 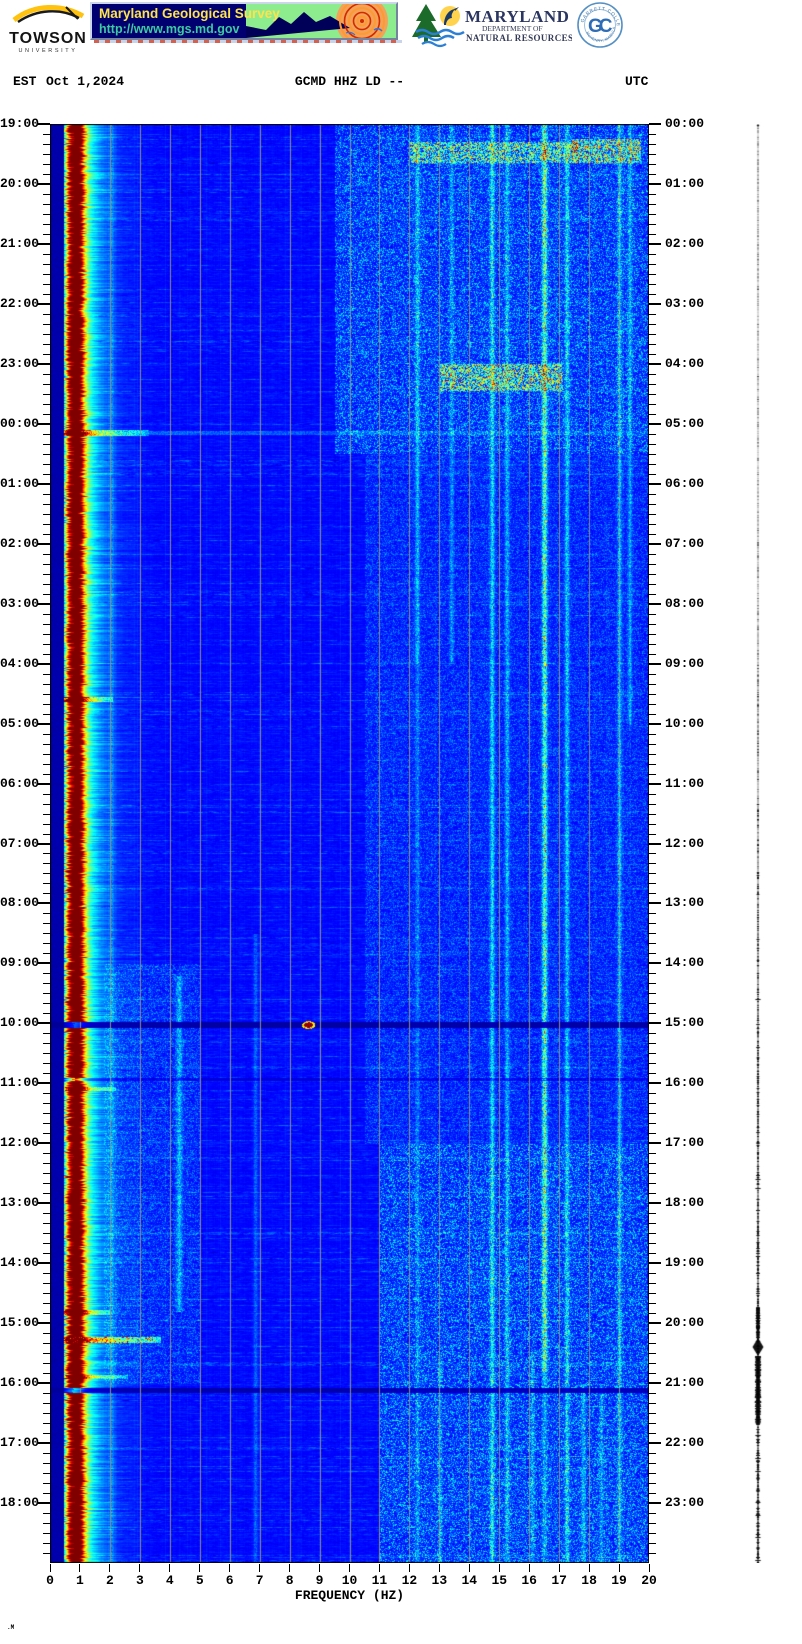 I want to click on right-hour-label: 01:00, so click(x=685, y=183).